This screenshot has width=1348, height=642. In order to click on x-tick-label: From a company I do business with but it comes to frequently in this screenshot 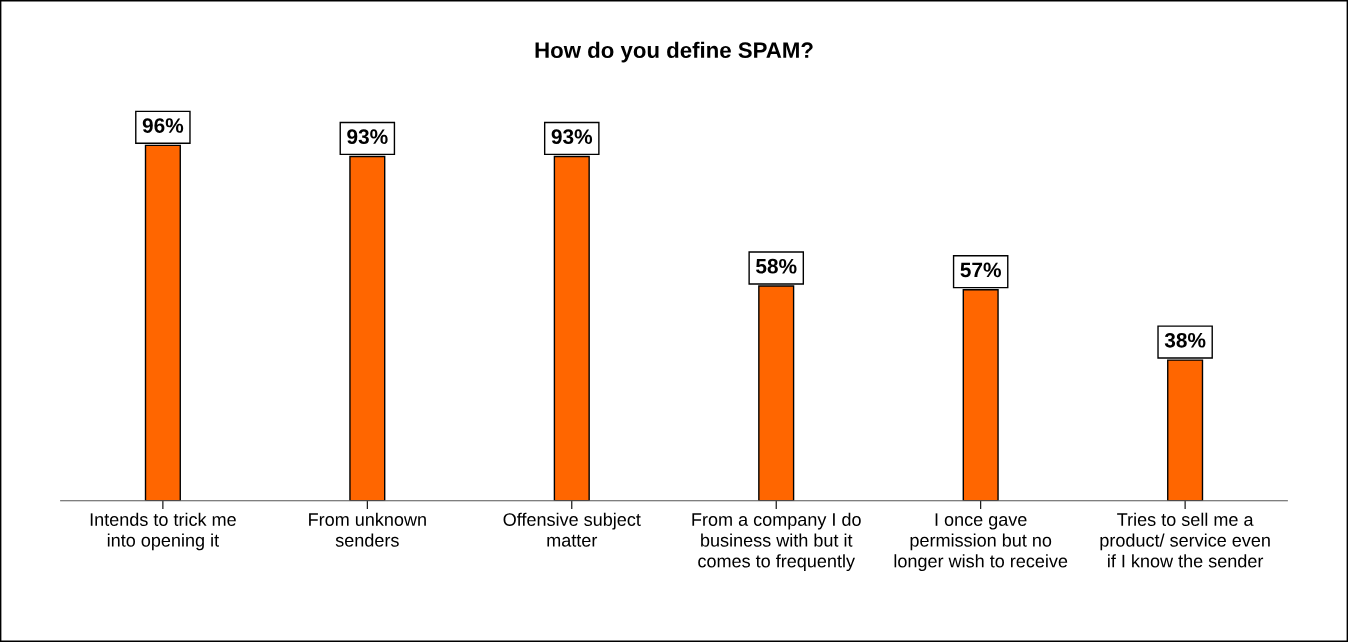, I will do `click(776, 542)`.